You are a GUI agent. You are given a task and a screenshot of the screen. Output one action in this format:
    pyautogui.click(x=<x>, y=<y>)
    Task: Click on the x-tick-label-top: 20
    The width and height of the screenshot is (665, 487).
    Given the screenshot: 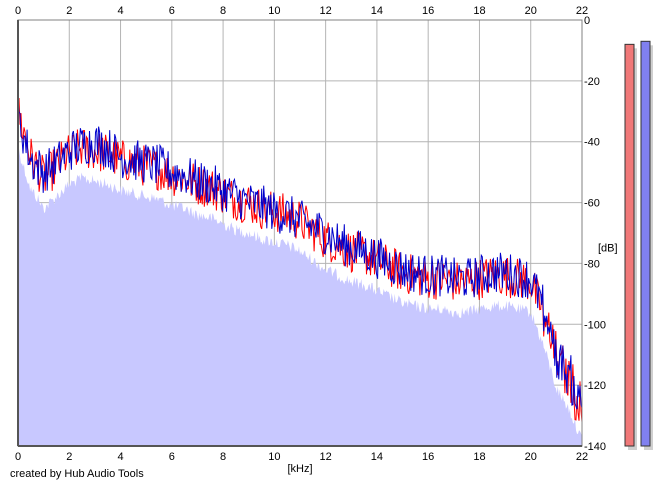 What is the action you would take?
    pyautogui.click(x=531, y=11)
    